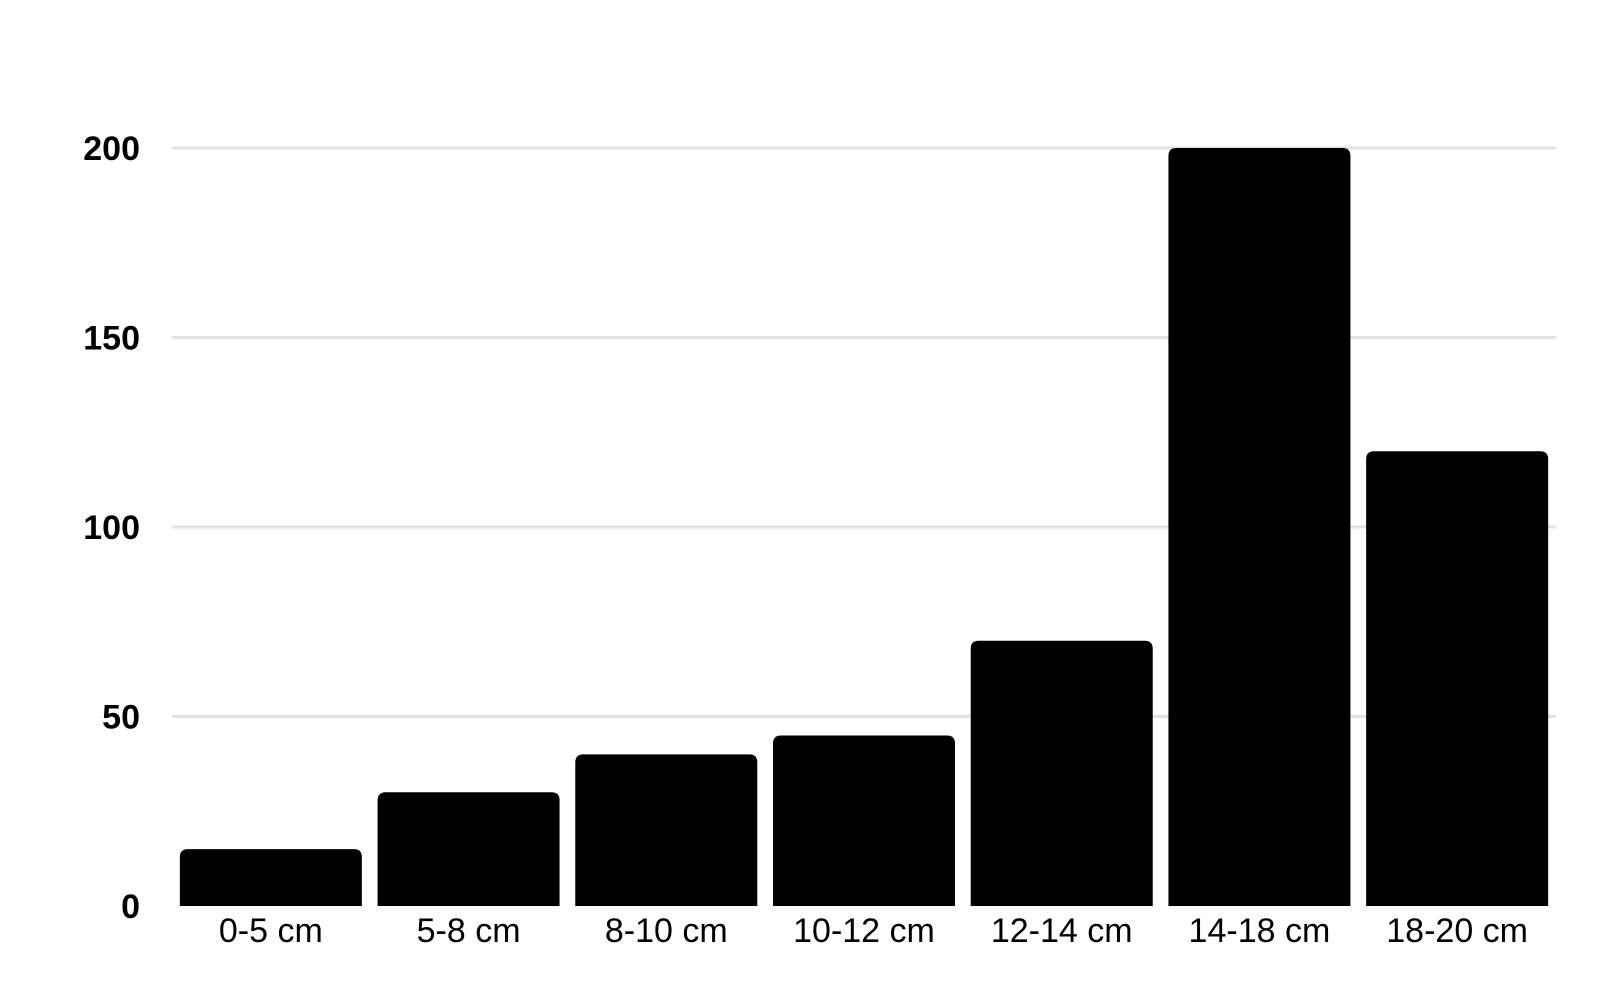  Describe the element at coordinates (864, 820) in the screenshot. I see `bar-10-12-cm` at that location.